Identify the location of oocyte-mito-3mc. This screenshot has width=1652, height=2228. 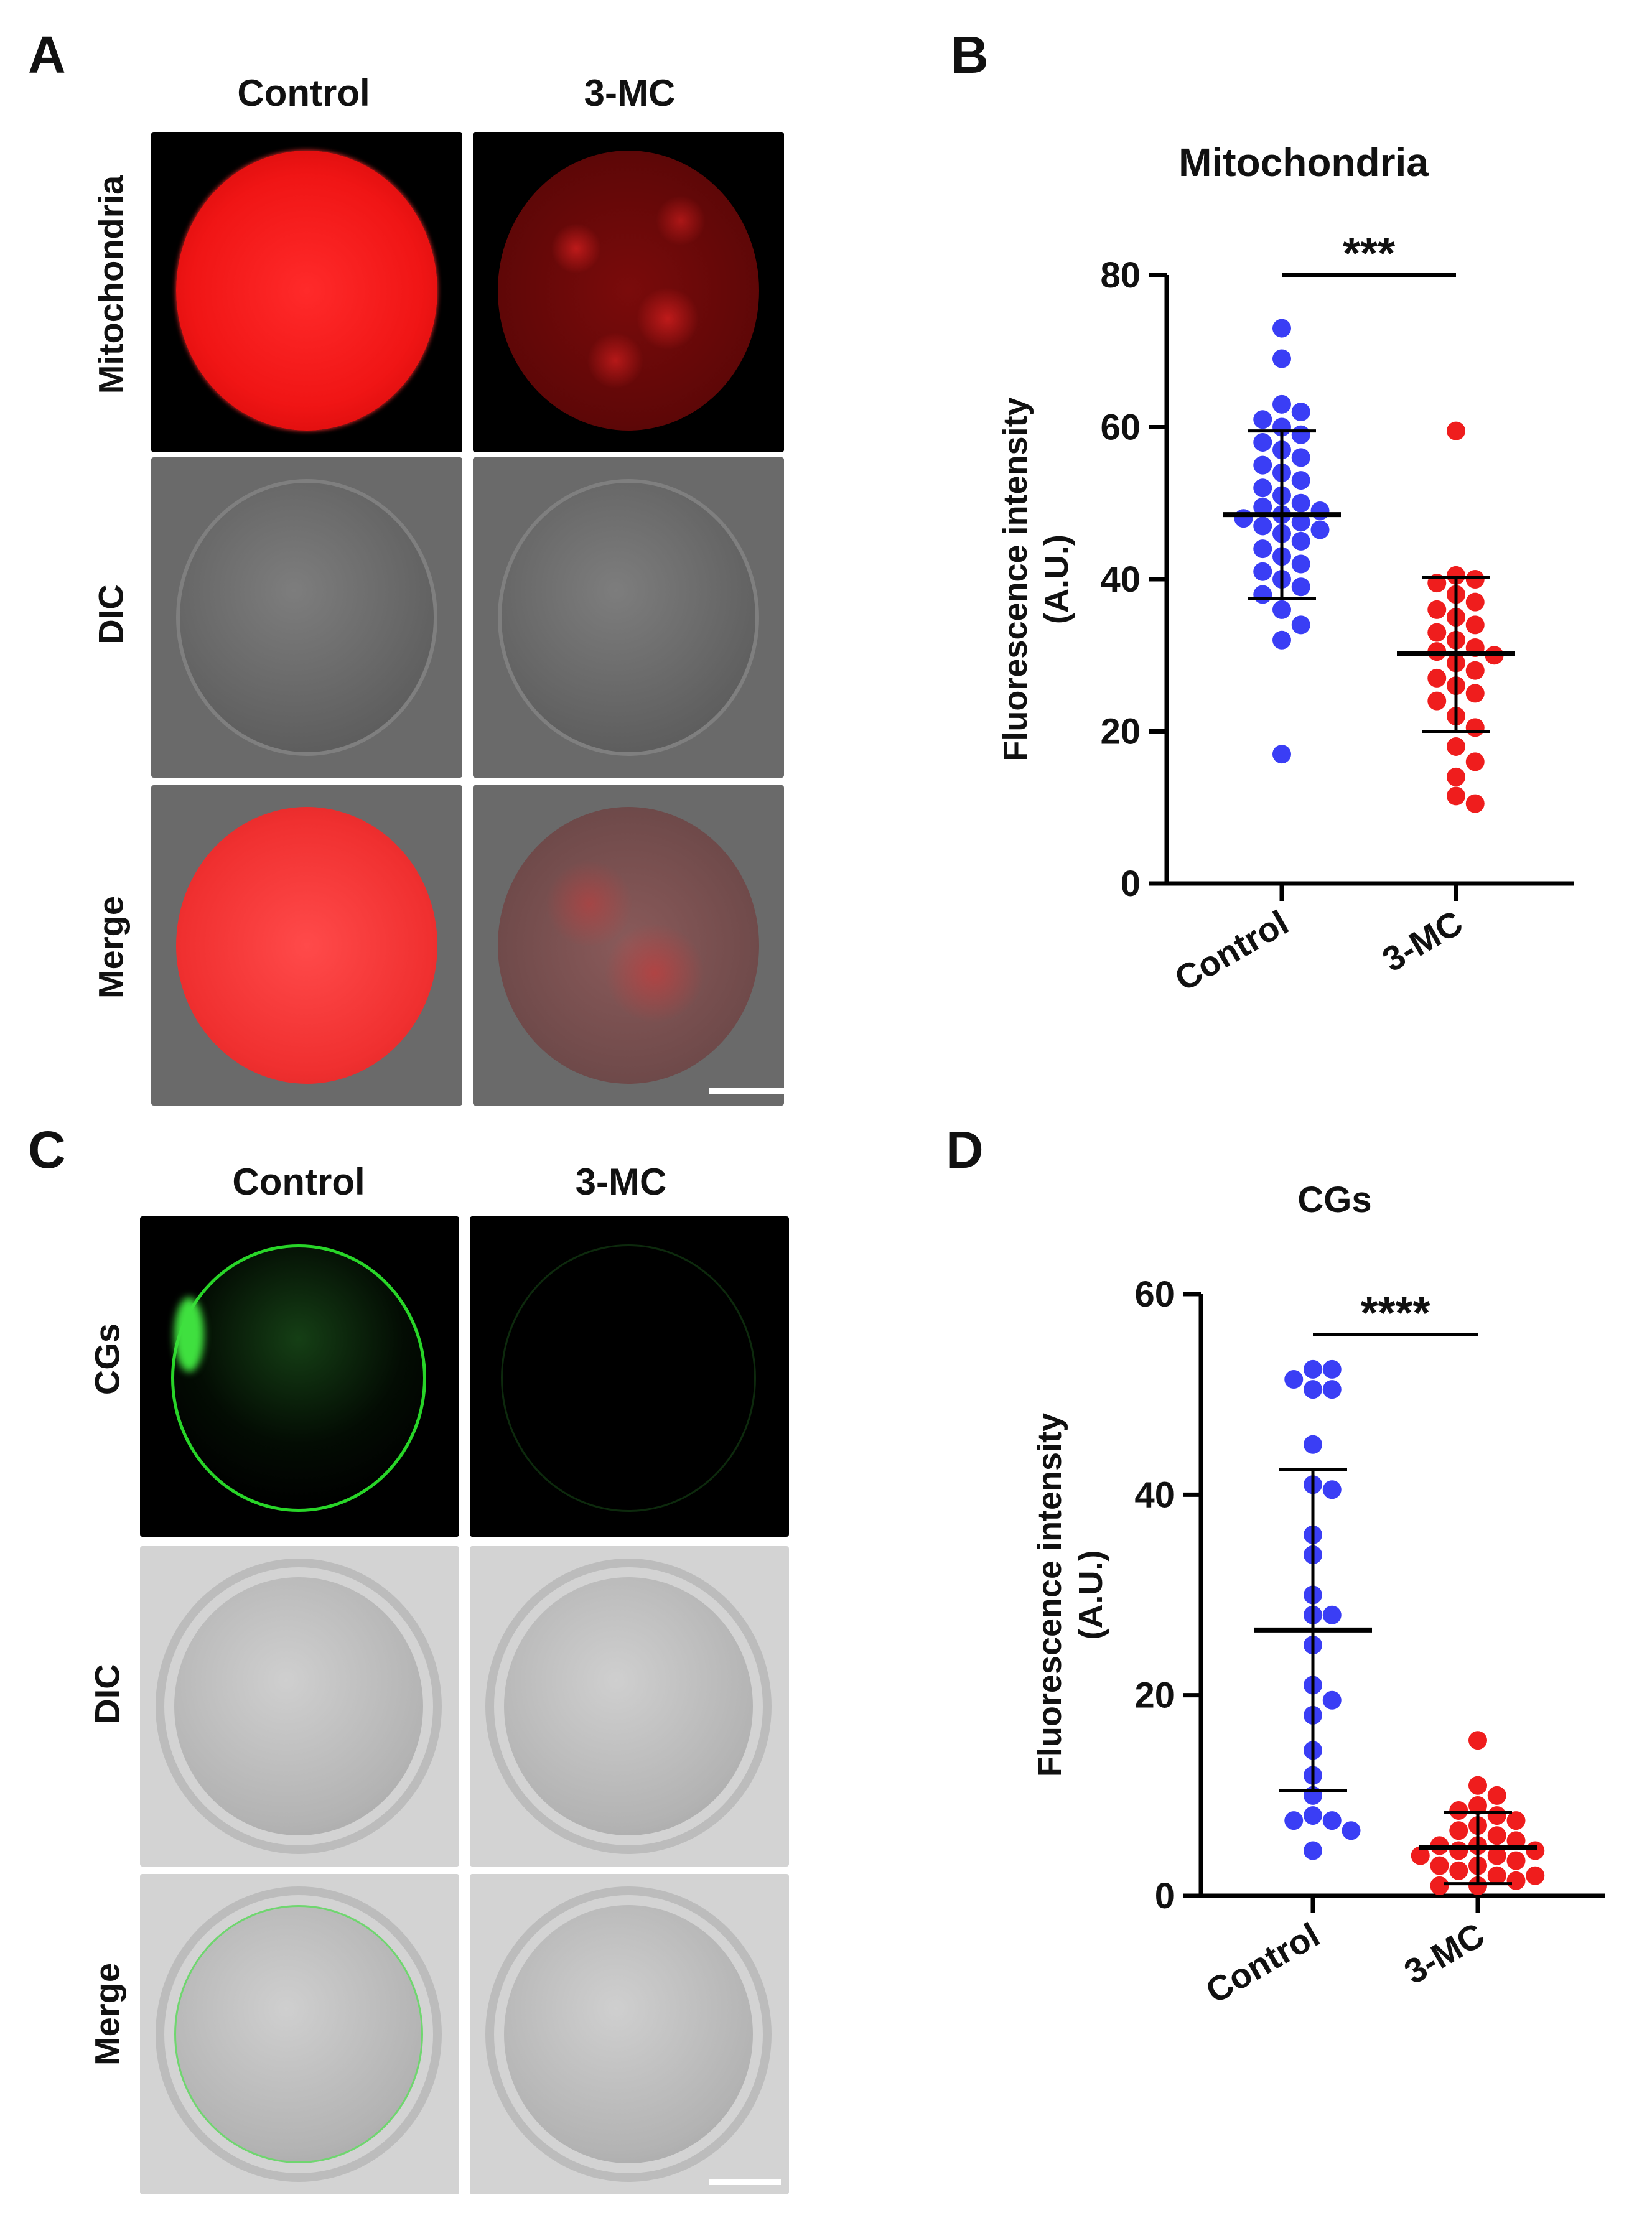
(628, 291).